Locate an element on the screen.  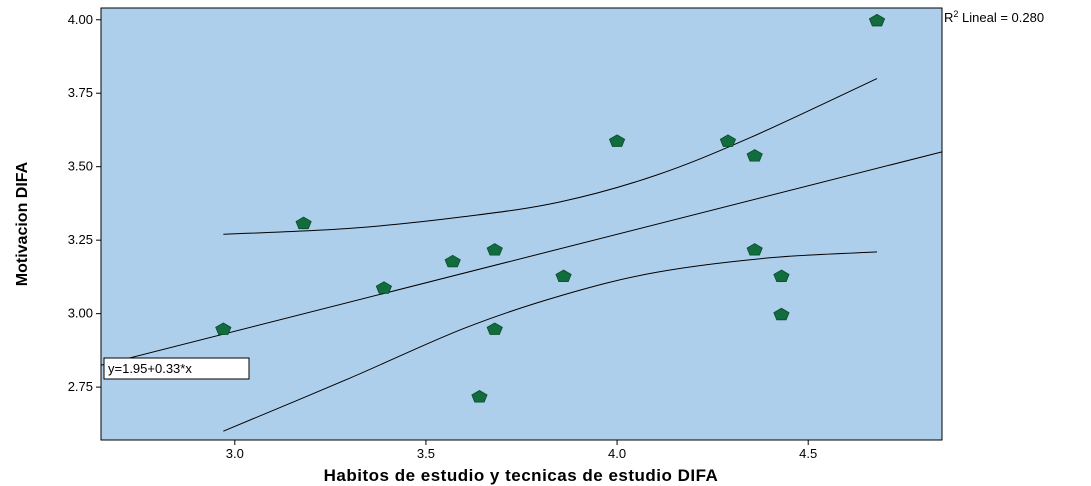
equation-box-frame is located at coordinates (176, 368).